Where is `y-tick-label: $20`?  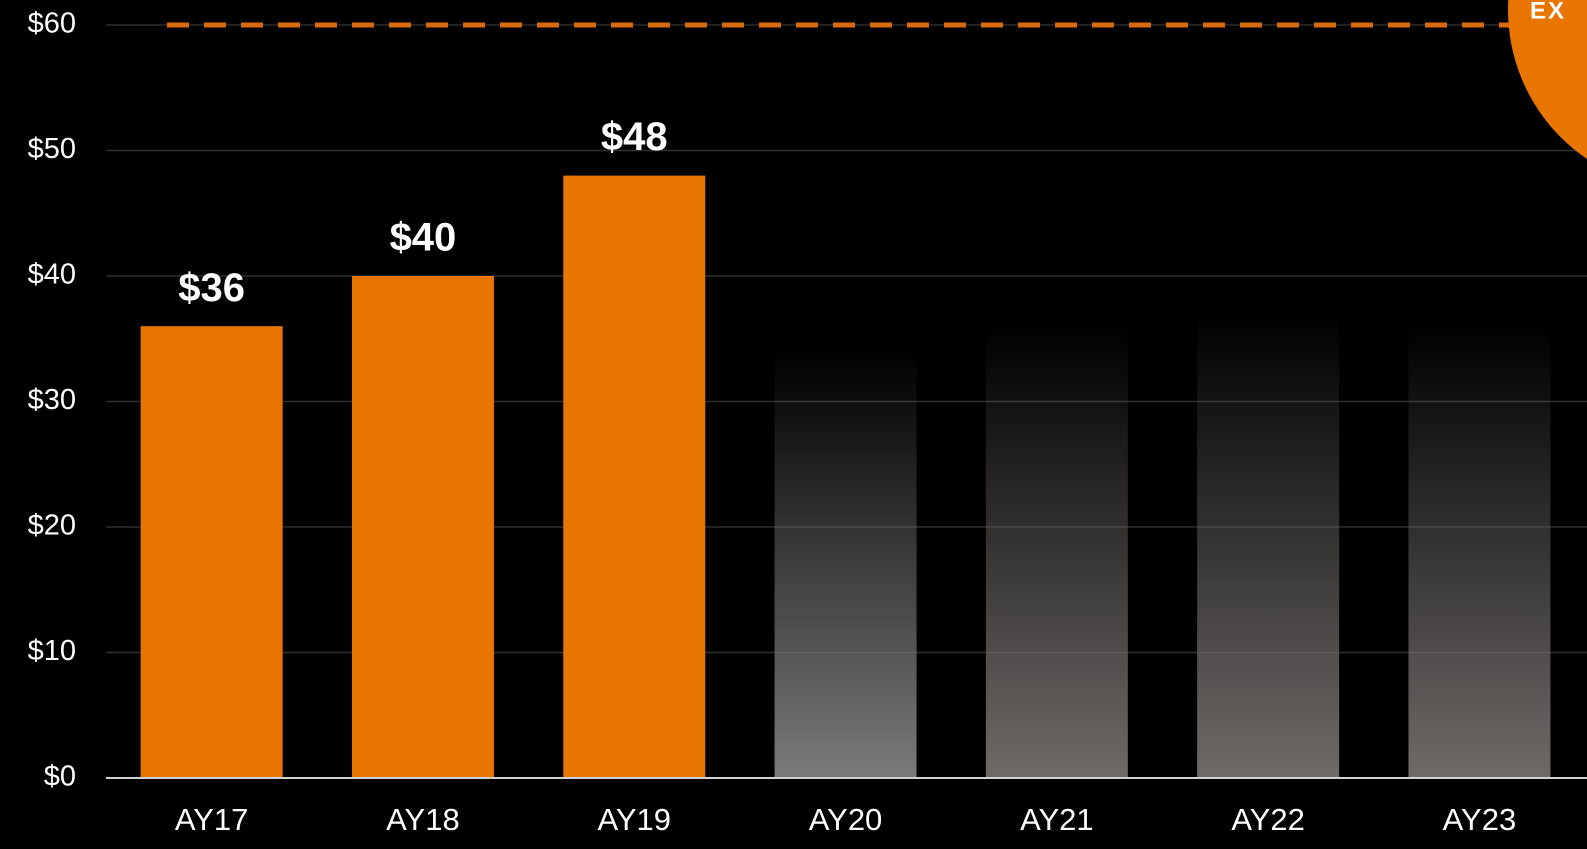
y-tick-label: $20 is located at coordinates (52, 526).